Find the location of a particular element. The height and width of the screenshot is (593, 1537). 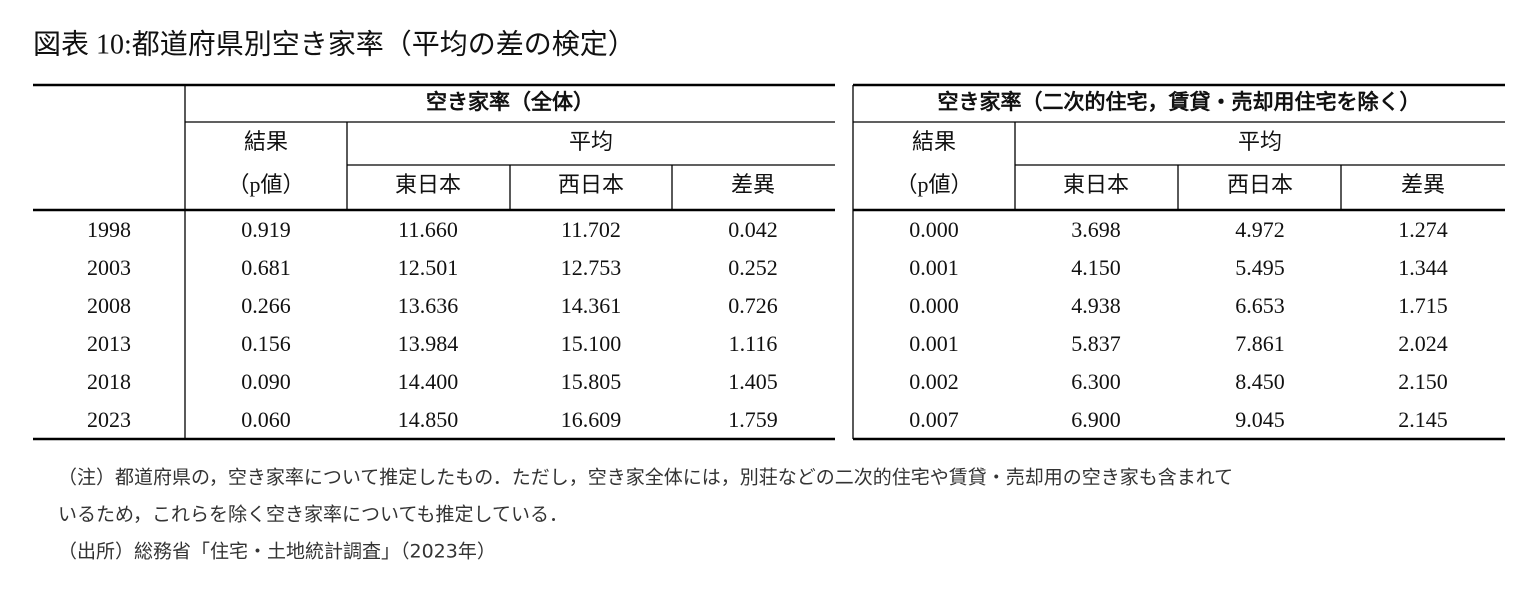

data-cell: 4.150 is located at coordinates (1096, 267).